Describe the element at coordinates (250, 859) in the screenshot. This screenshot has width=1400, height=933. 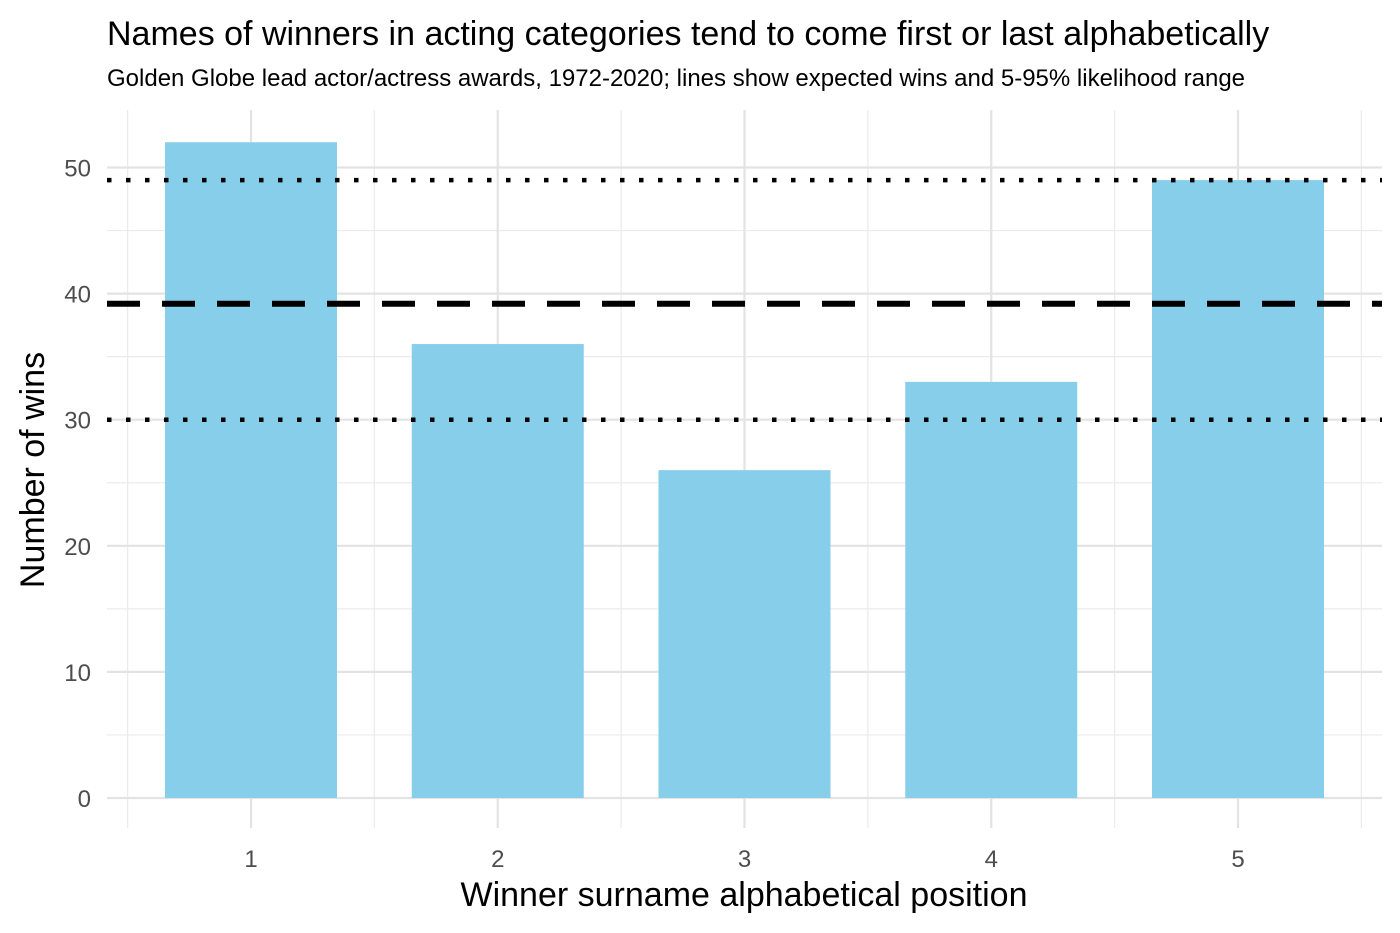
I see `x-tick-label: 1` at that location.